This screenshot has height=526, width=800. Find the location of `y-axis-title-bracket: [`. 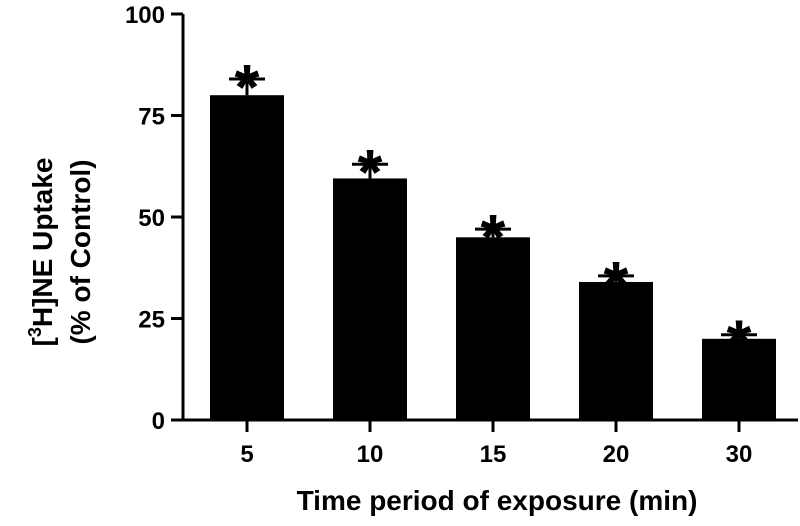

y-axis-title-bracket: [ is located at coordinates (42, 341).